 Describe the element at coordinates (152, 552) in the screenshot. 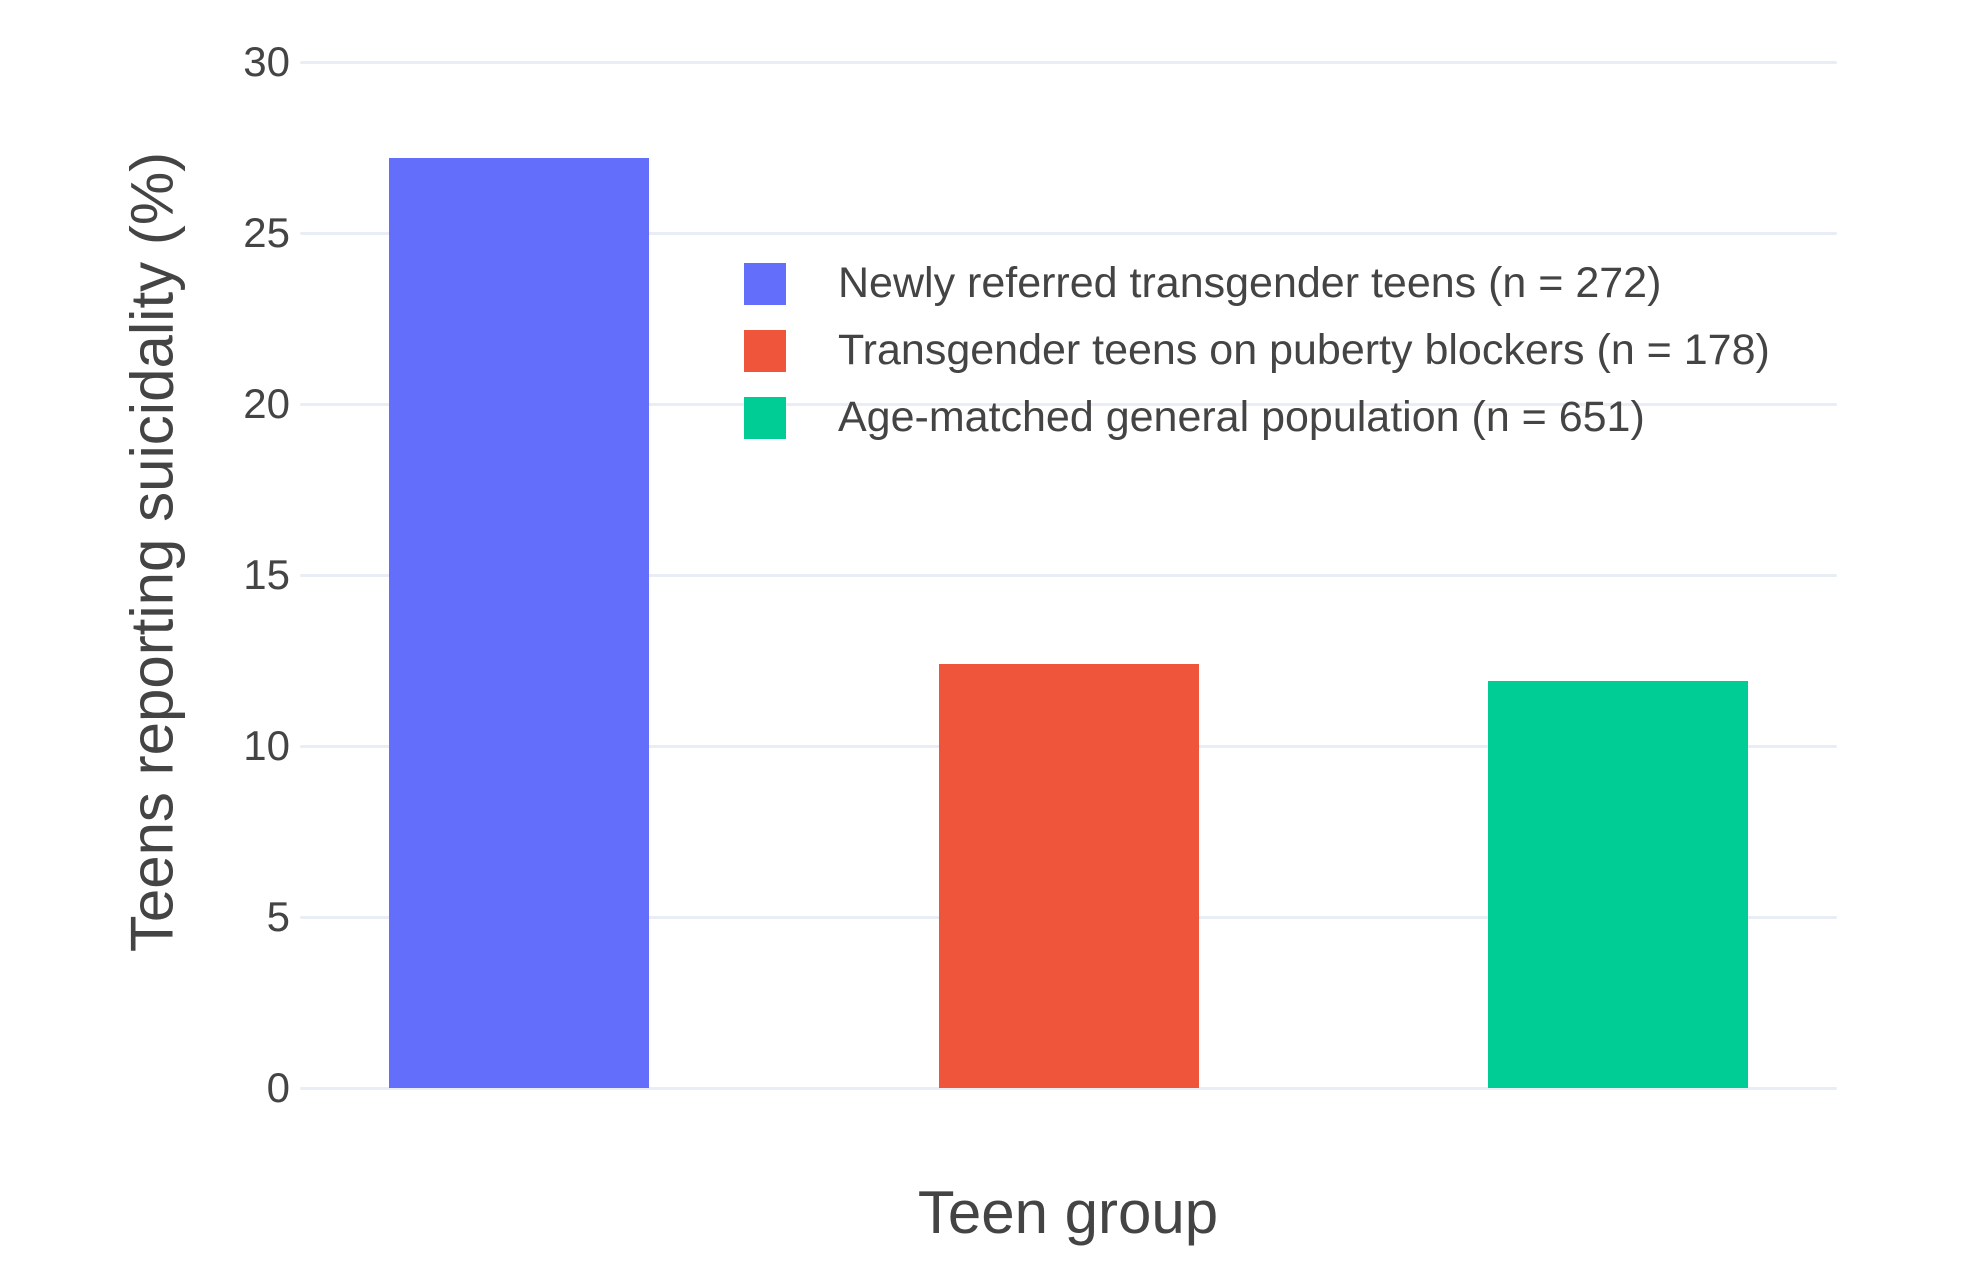

I see `y-axis-title: Teens reporting suicidality (%)` at that location.